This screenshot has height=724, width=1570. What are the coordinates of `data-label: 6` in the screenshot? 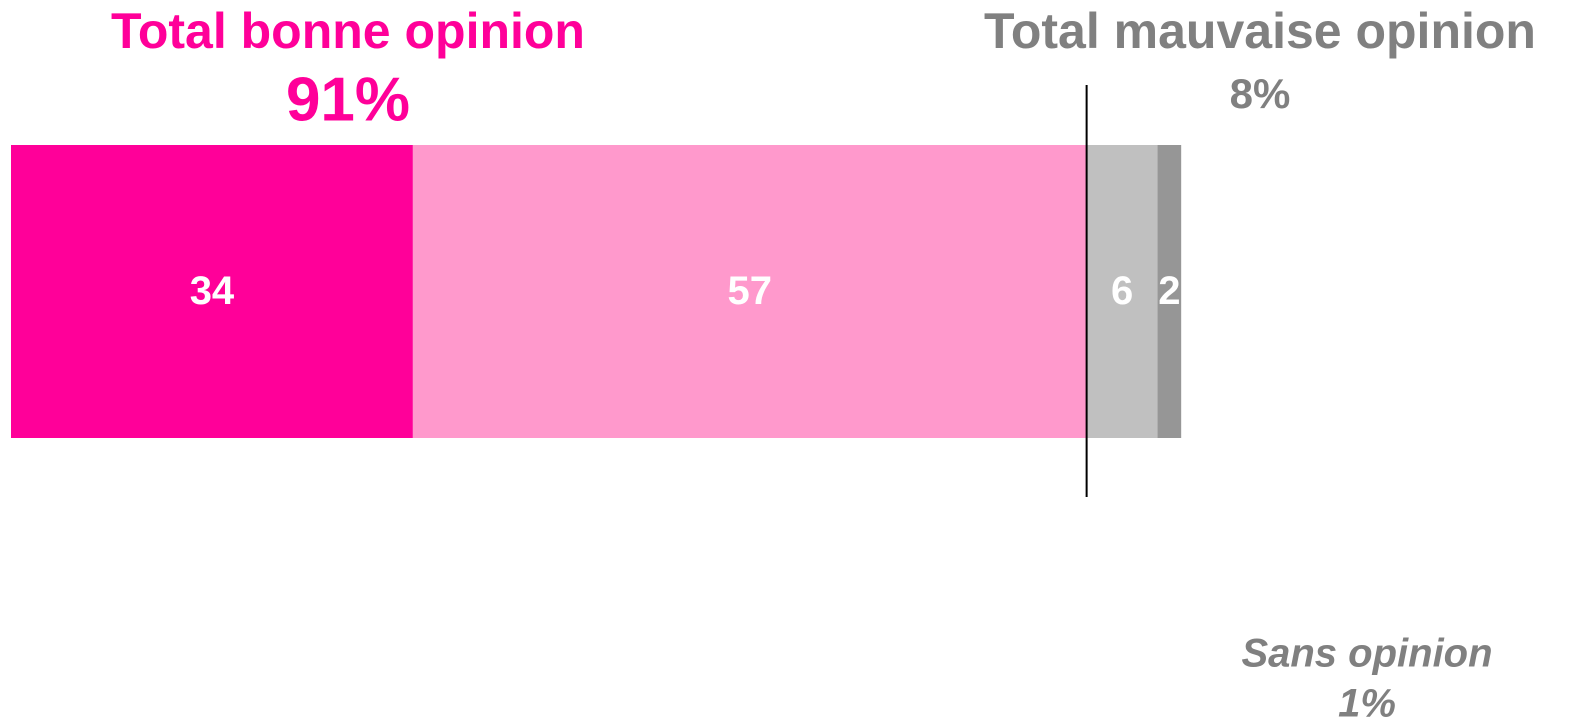 It's located at (1122, 291).